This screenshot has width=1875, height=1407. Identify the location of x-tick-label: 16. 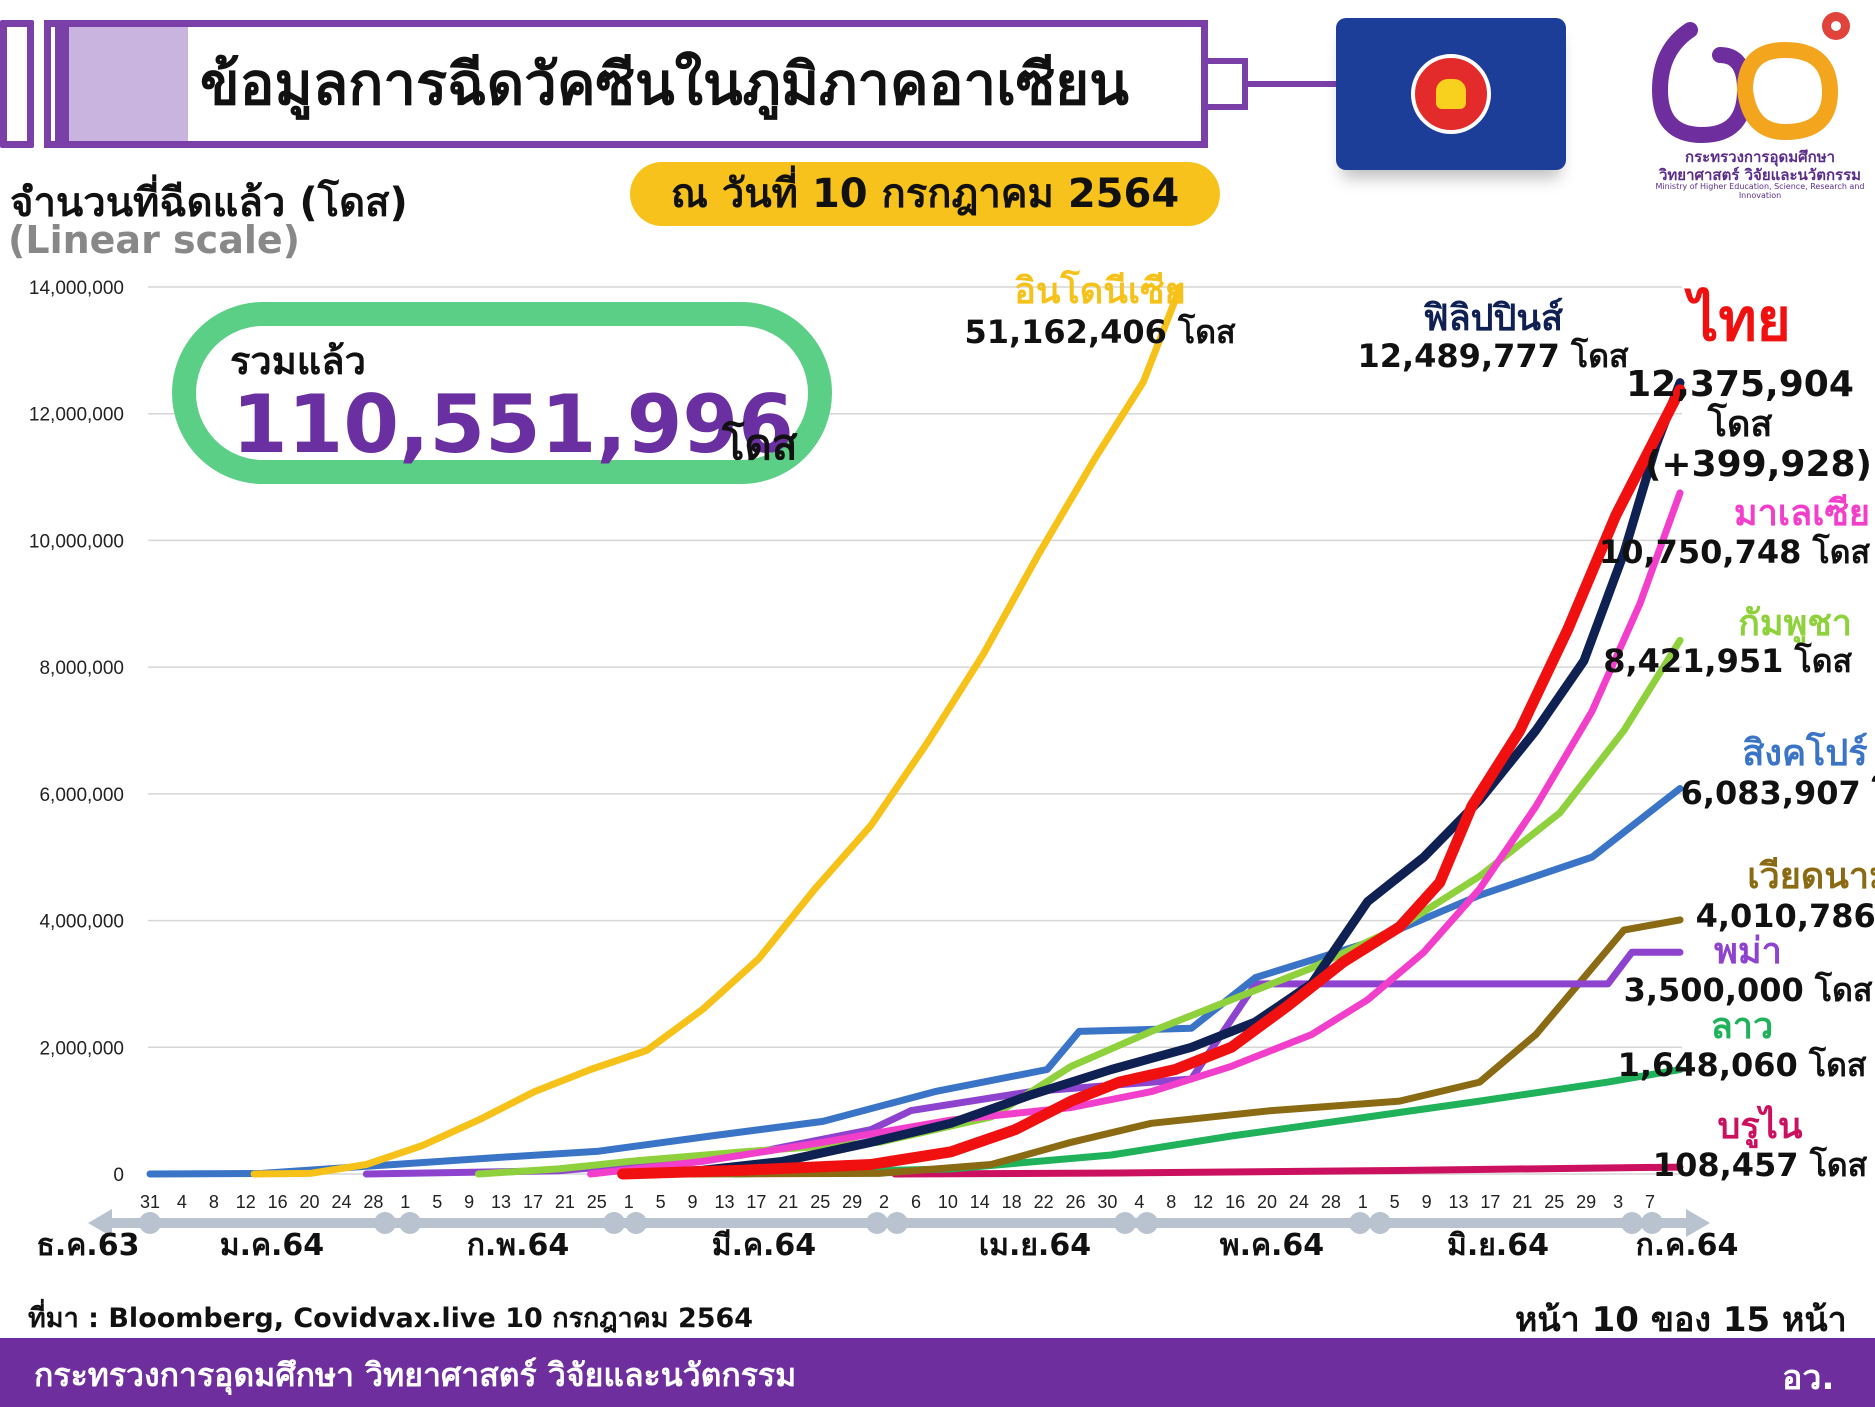
(1235, 1202).